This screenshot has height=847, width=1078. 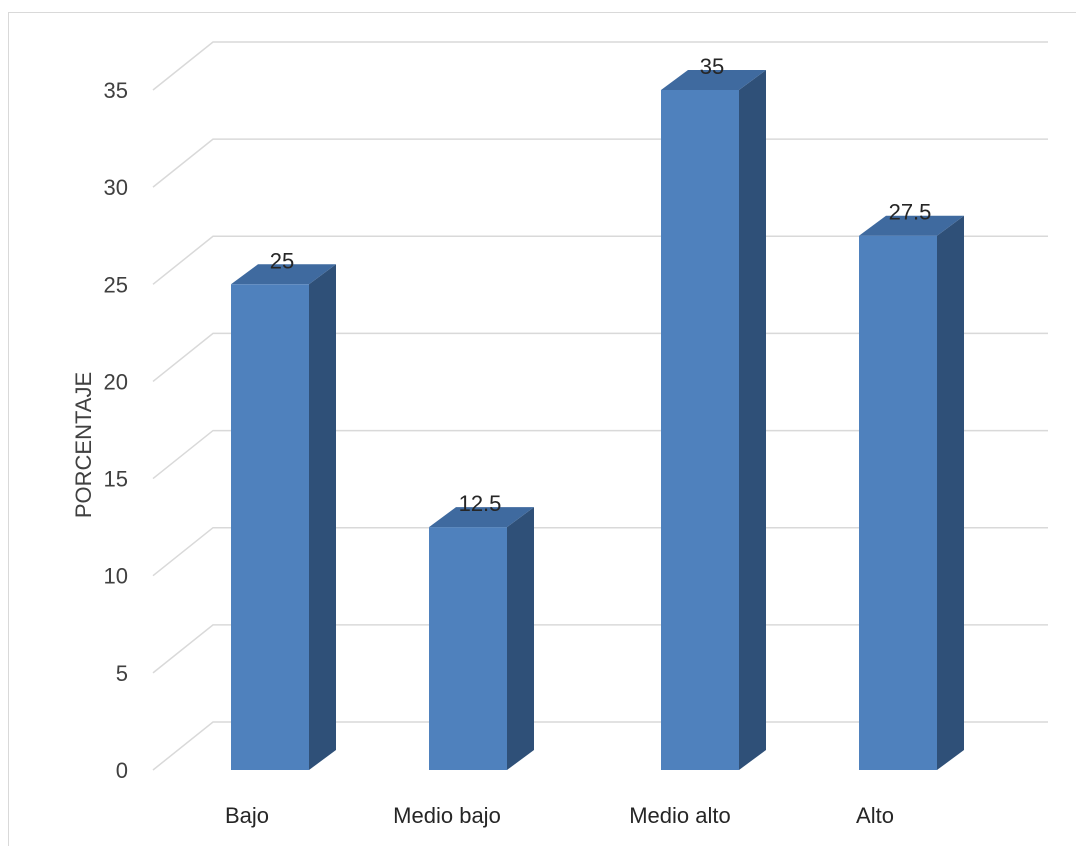 I want to click on y-tick-label: 15, so click(x=116, y=479).